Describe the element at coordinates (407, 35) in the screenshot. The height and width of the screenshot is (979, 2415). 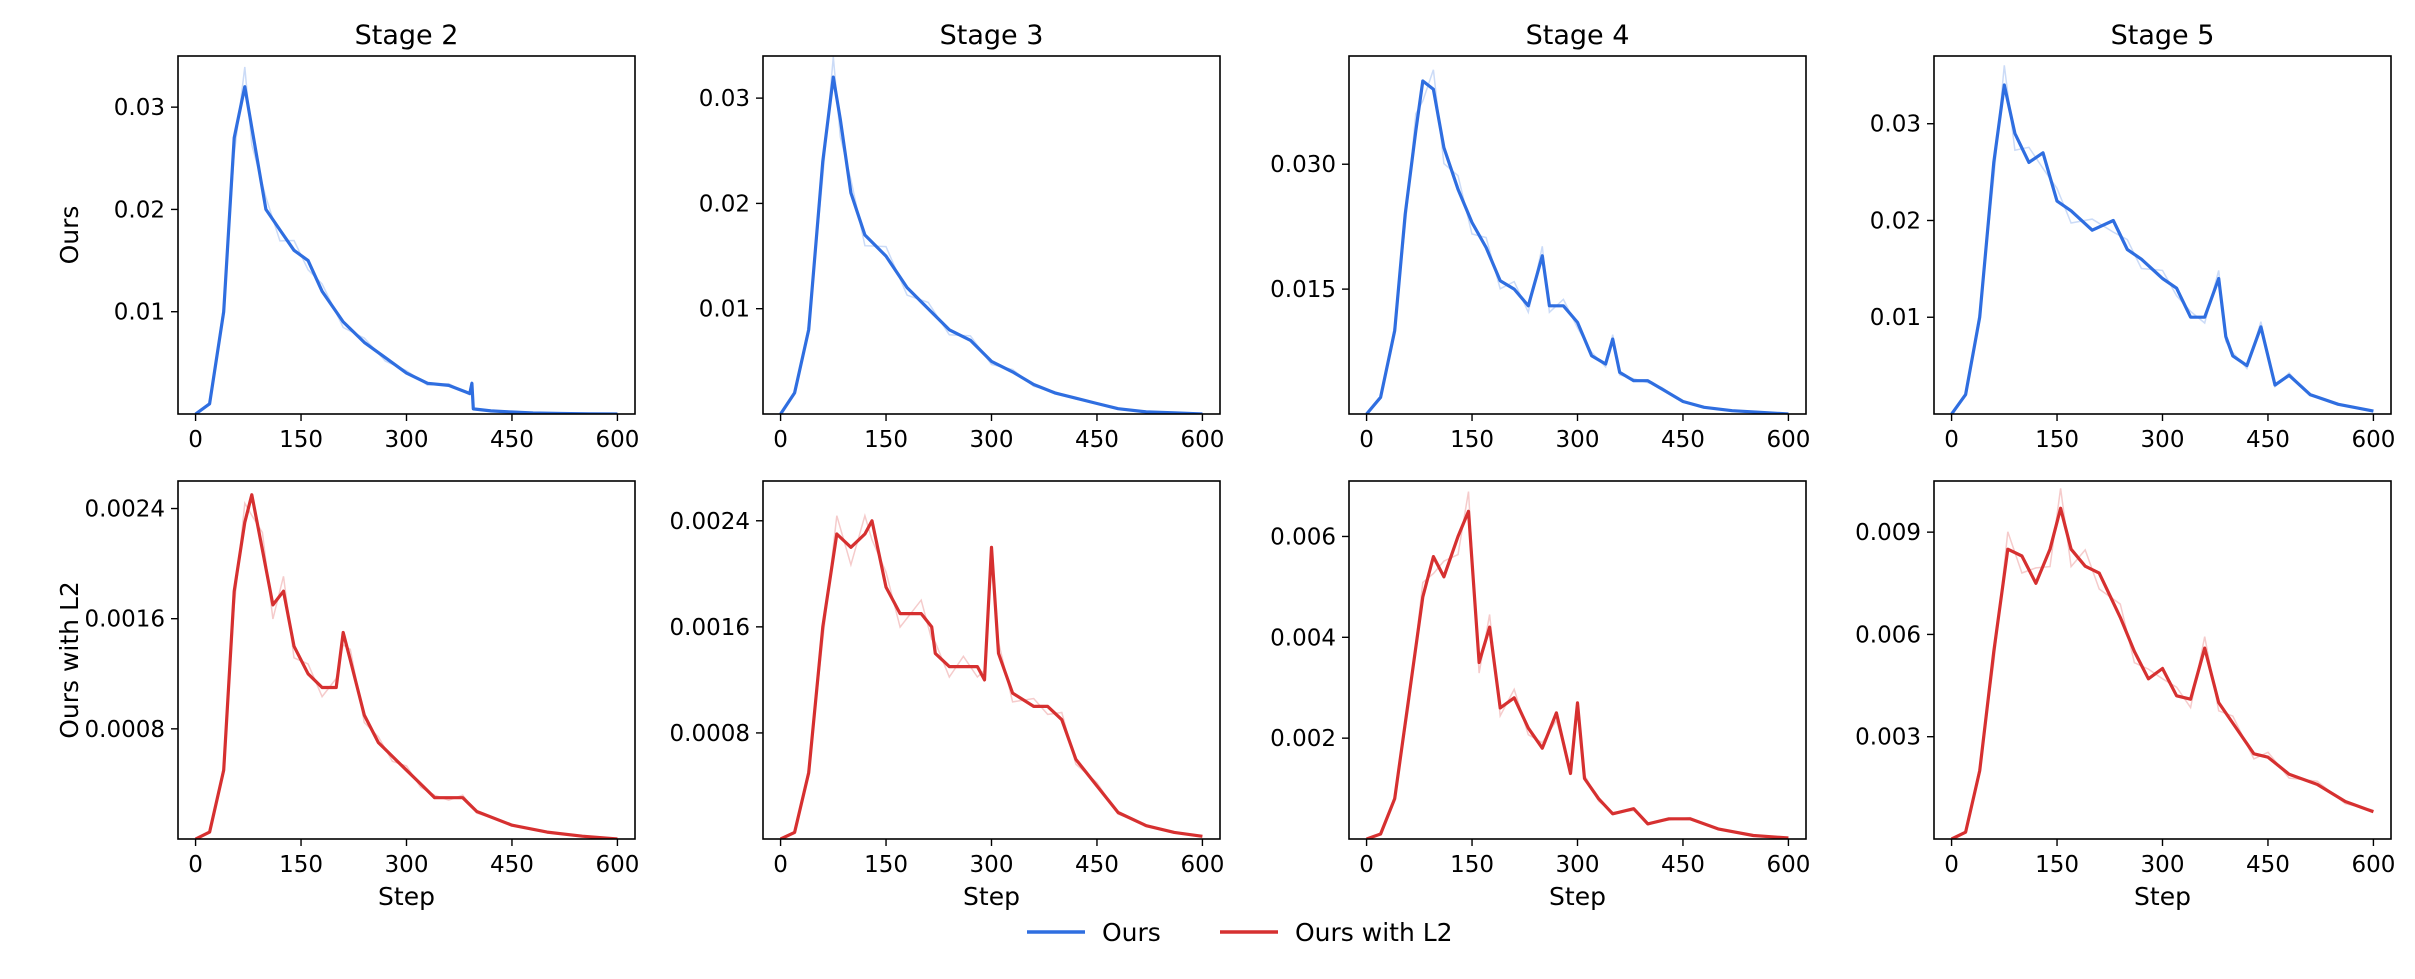
I see `subplot-title: Stage 2` at that location.